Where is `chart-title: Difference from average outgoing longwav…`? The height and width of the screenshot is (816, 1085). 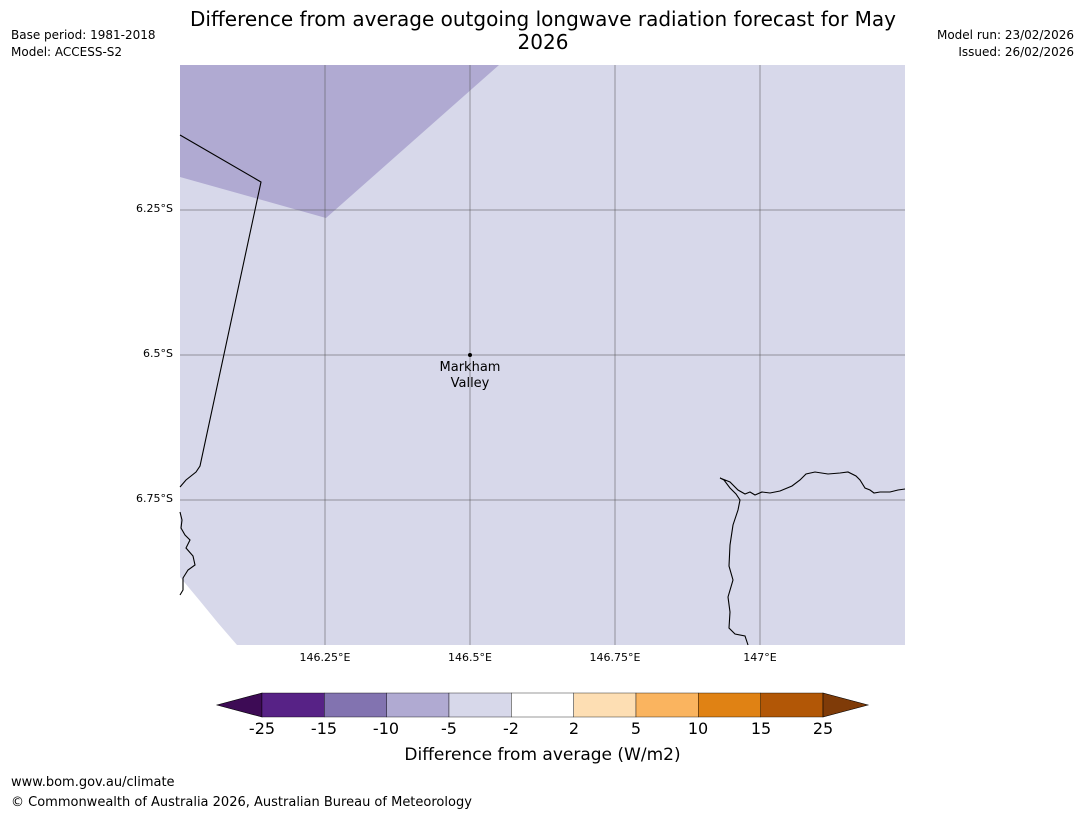 chart-title: Difference from average outgoing longwav… is located at coordinates (543, 30).